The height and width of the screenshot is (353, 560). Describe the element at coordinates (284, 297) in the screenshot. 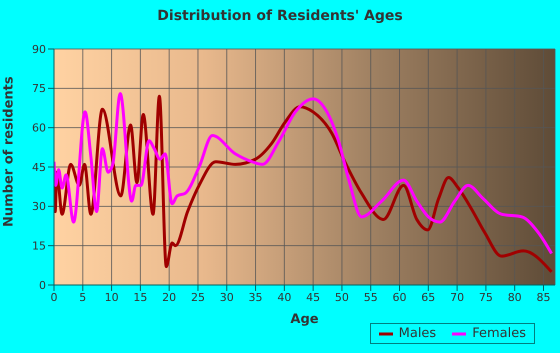

I see `x-tick-label: 40` at that location.